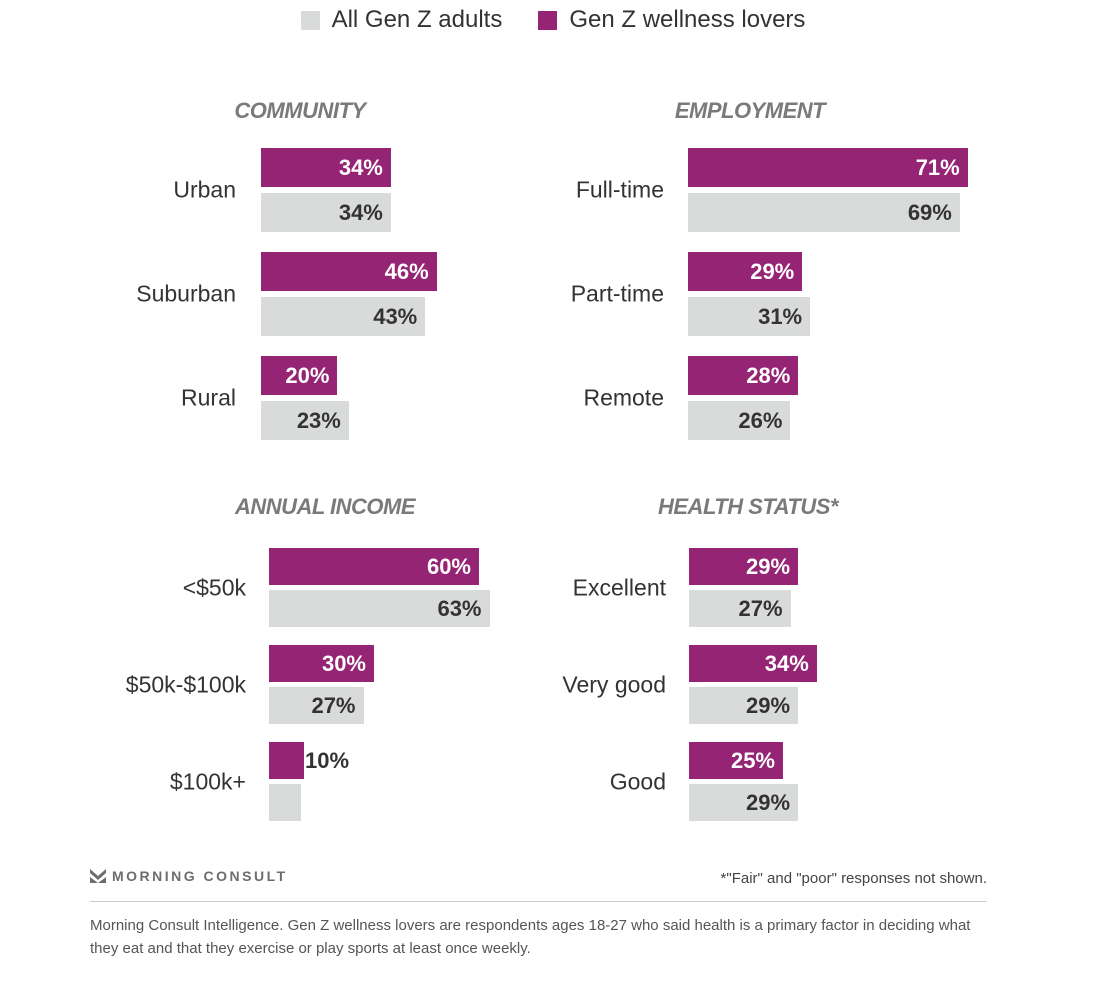 This screenshot has width=1106, height=994. Describe the element at coordinates (623, 397) in the screenshot. I see `category-label: Remote` at that location.